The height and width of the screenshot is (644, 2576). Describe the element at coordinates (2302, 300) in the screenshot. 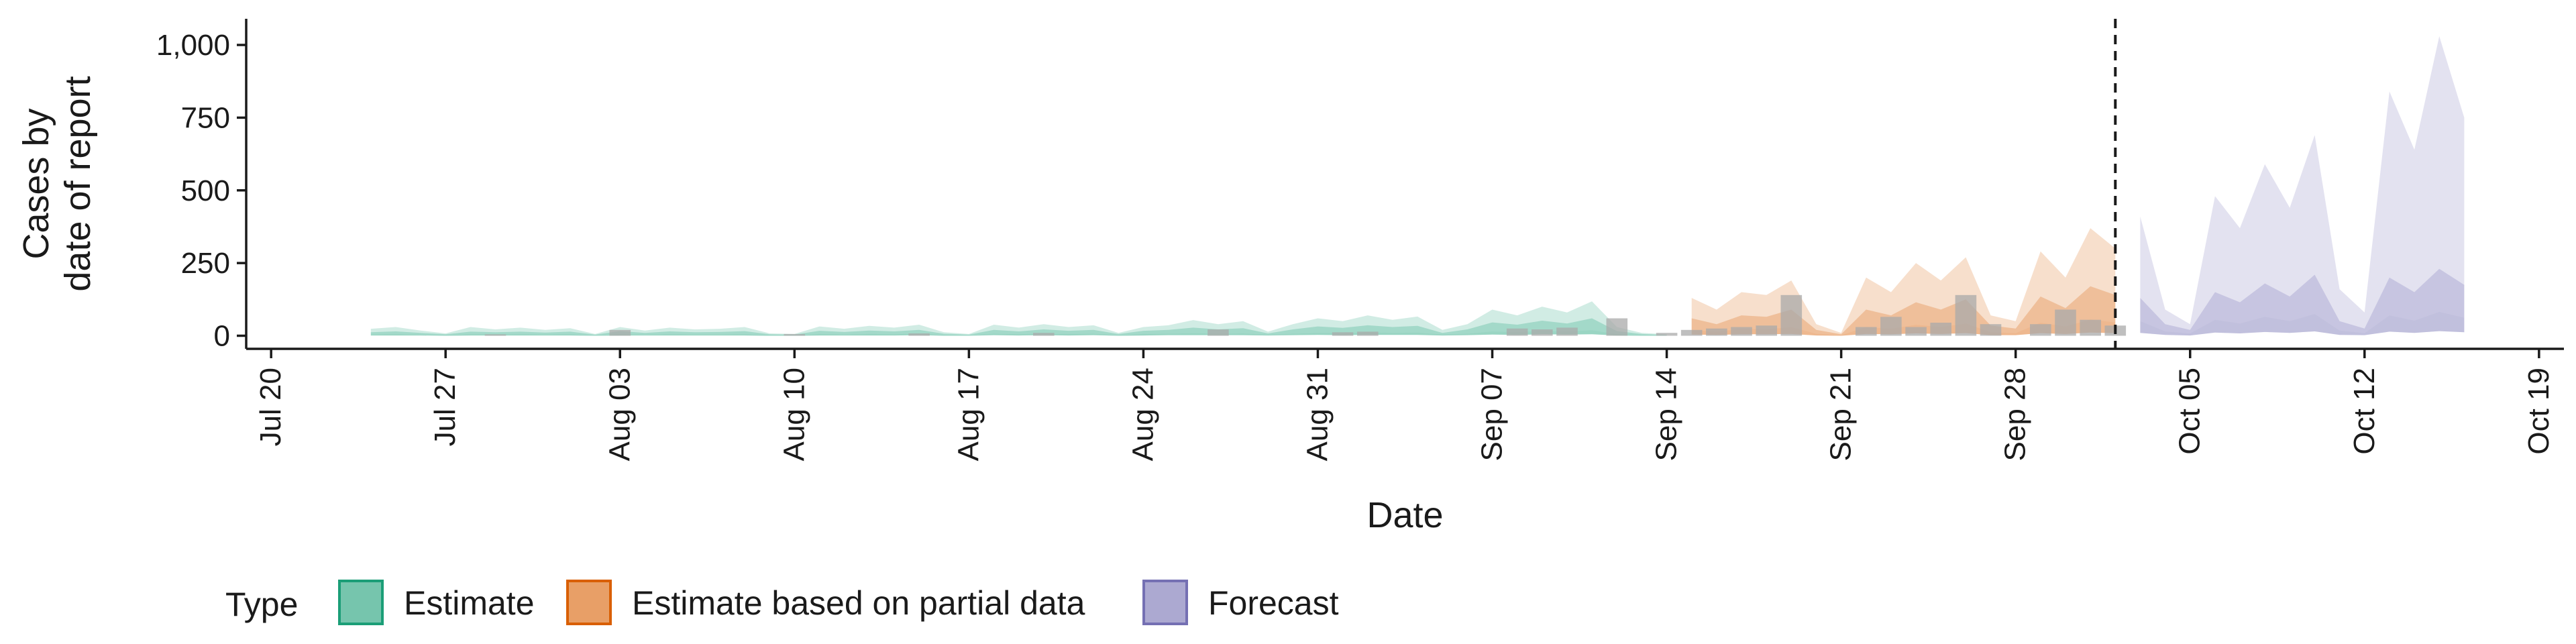

I see `band-mid-forecast` at that location.